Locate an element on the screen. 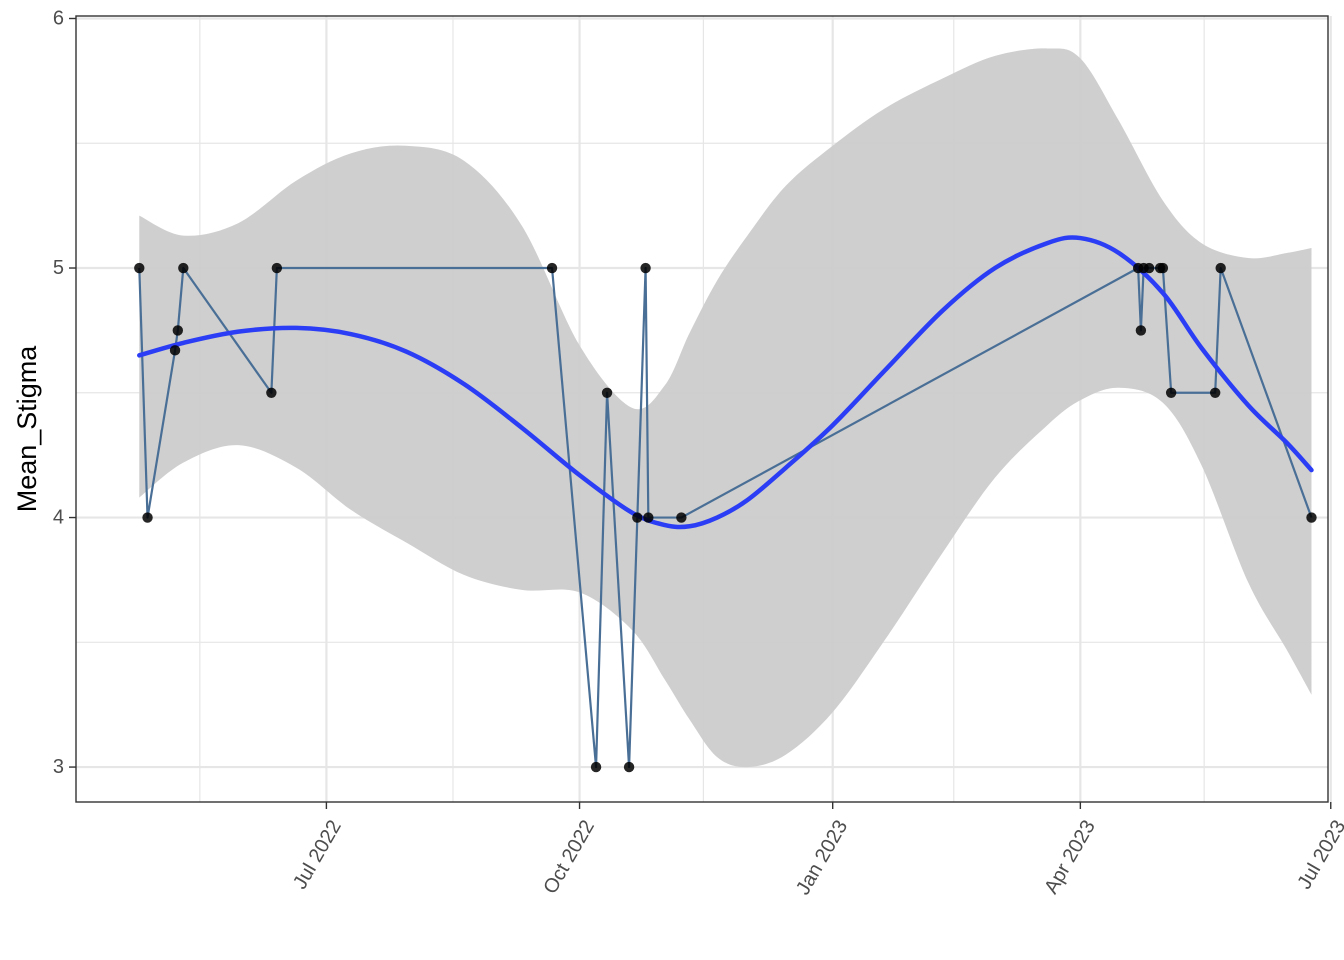 This screenshot has height=960, width=1344. x-tick-label: Apr 2023 is located at coordinates (1070, 857).